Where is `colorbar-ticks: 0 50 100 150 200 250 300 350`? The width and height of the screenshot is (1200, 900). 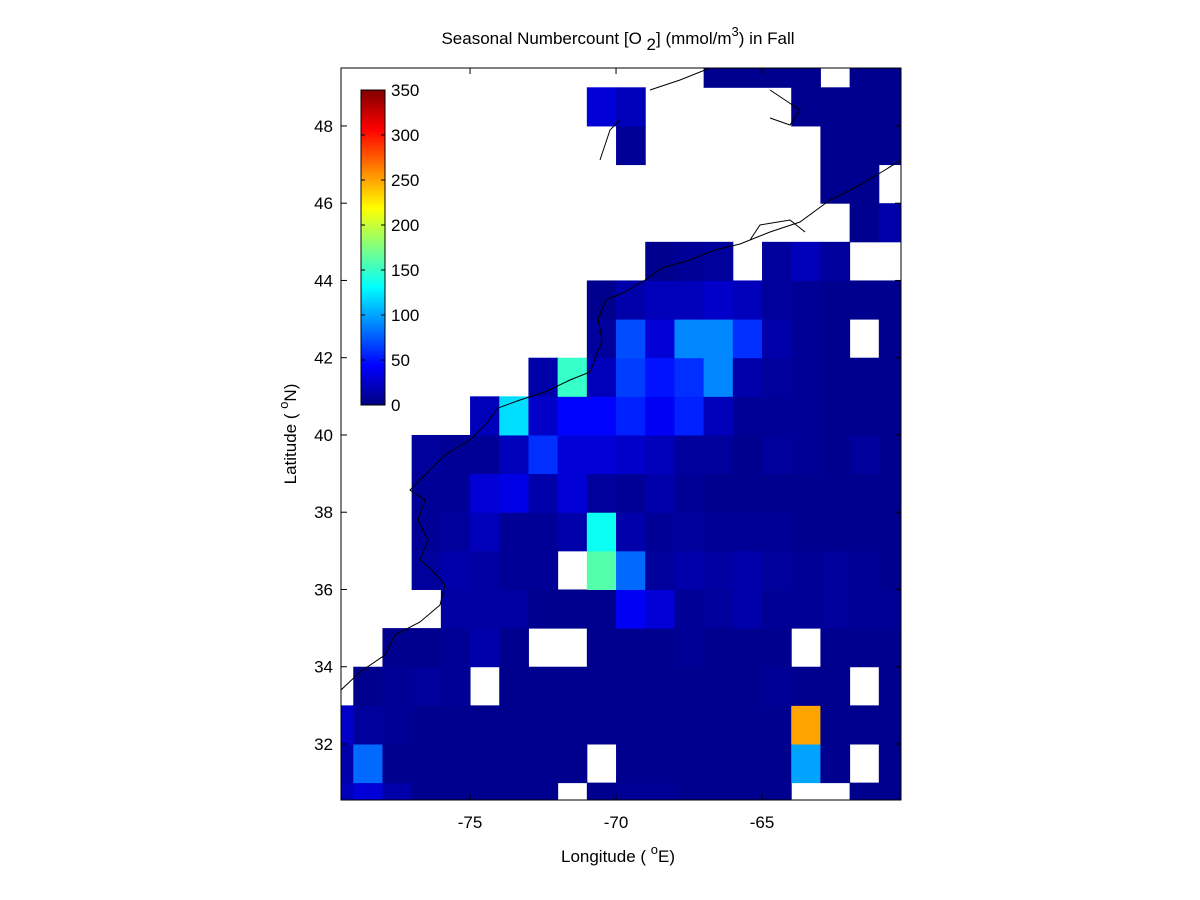 colorbar-ticks: 0 50 100 150 200 250 300 350 is located at coordinates (390, 248).